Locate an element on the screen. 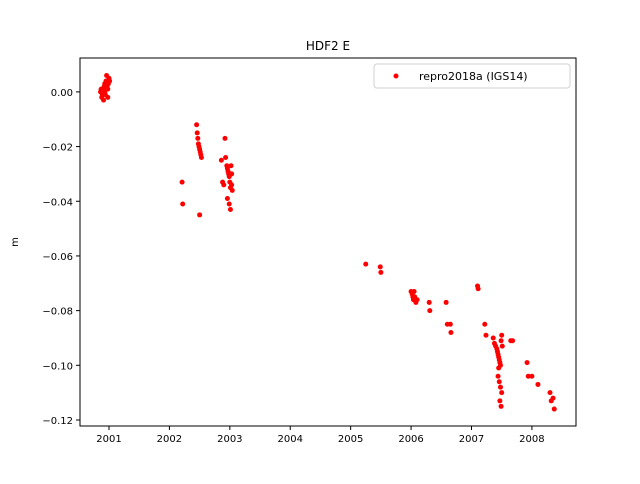 This screenshot has height=484, width=640. x-tick-label: 2007 is located at coordinates (471, 439).